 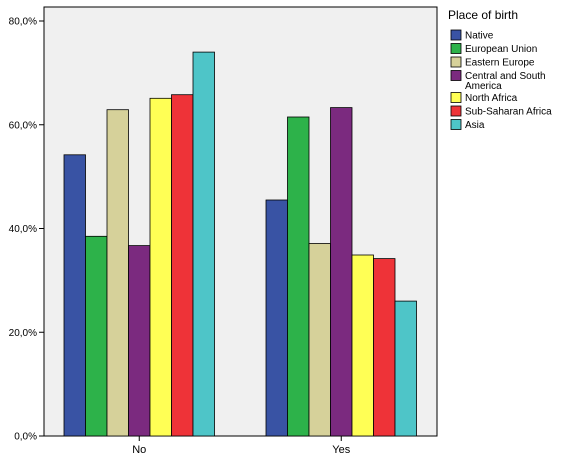 I want to click on bar-yes-sub-saharan-africa, so click(x=384, y=347).